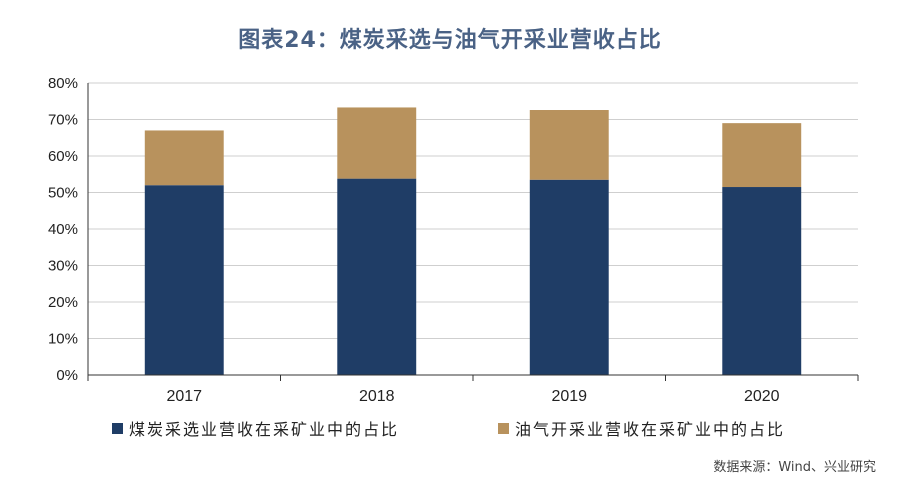 The image size is (900, 484). I want to click on y-tick-label: 0%, so click(67, 375).